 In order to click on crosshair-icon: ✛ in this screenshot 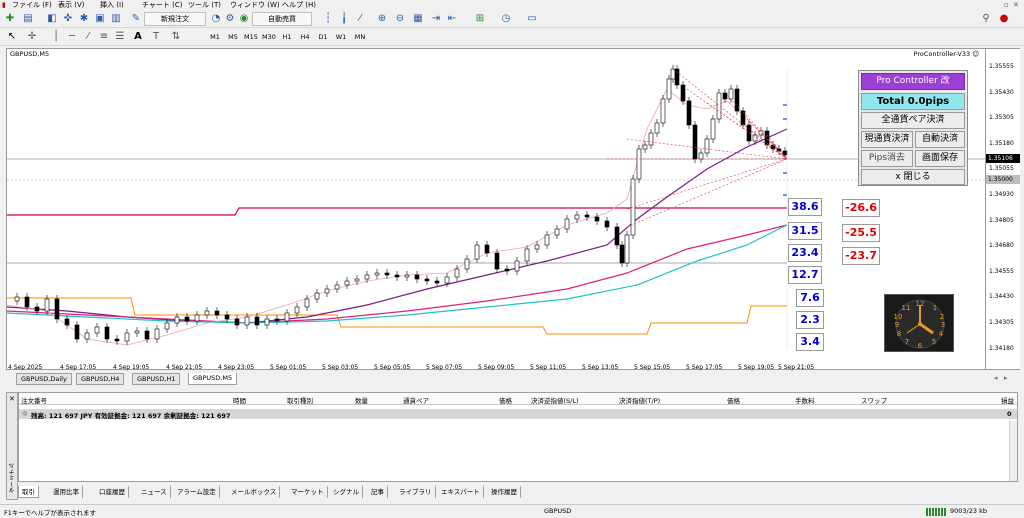, I will do `click(32, 36)`.